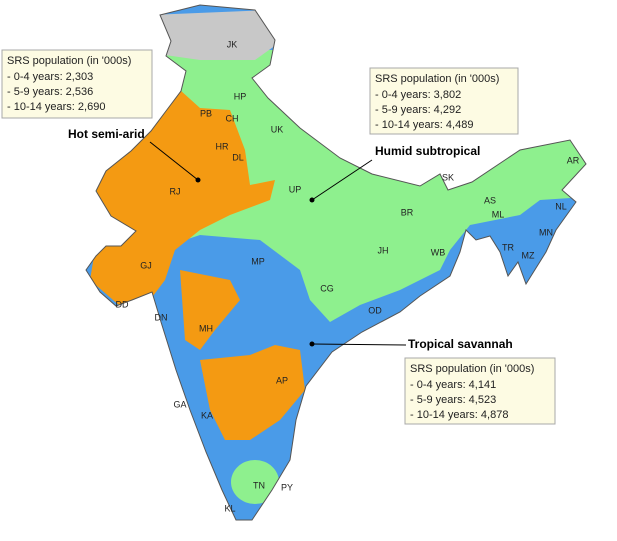 This screenshot has height=541, width=617. What do you see at coordinates (327, 288) in the screenshot?
I see `state-label: CG` at bounding box center [327, 288].